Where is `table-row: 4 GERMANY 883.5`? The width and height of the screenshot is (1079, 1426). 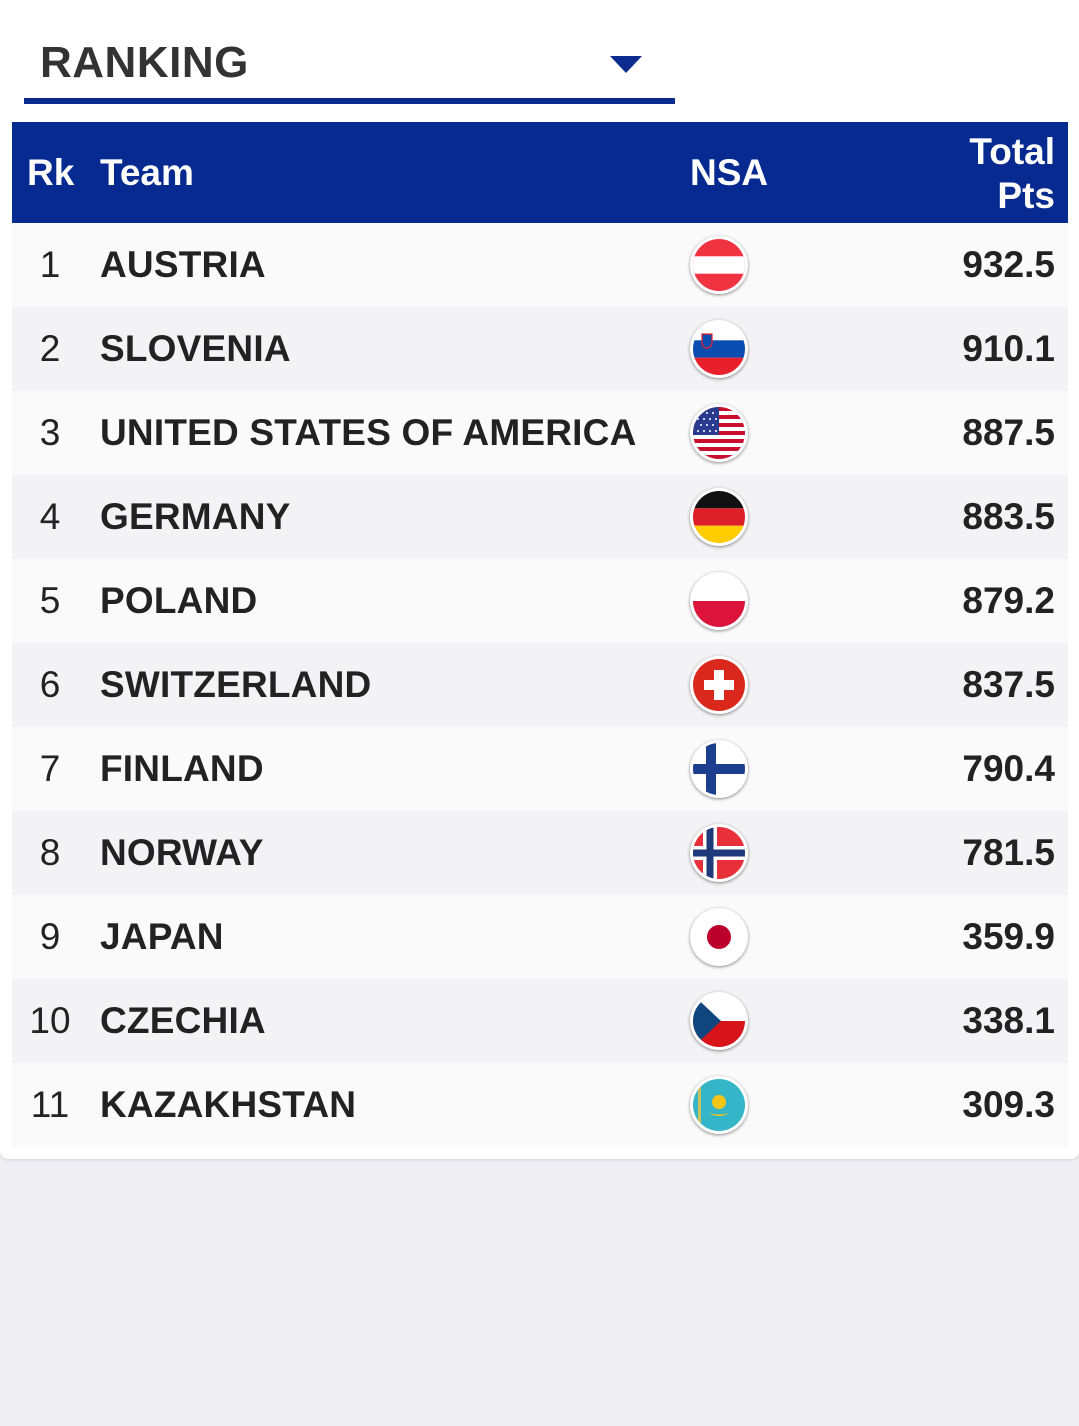 table-row: 4 GERMANY 883.5 is located at coordinates (540, 517).